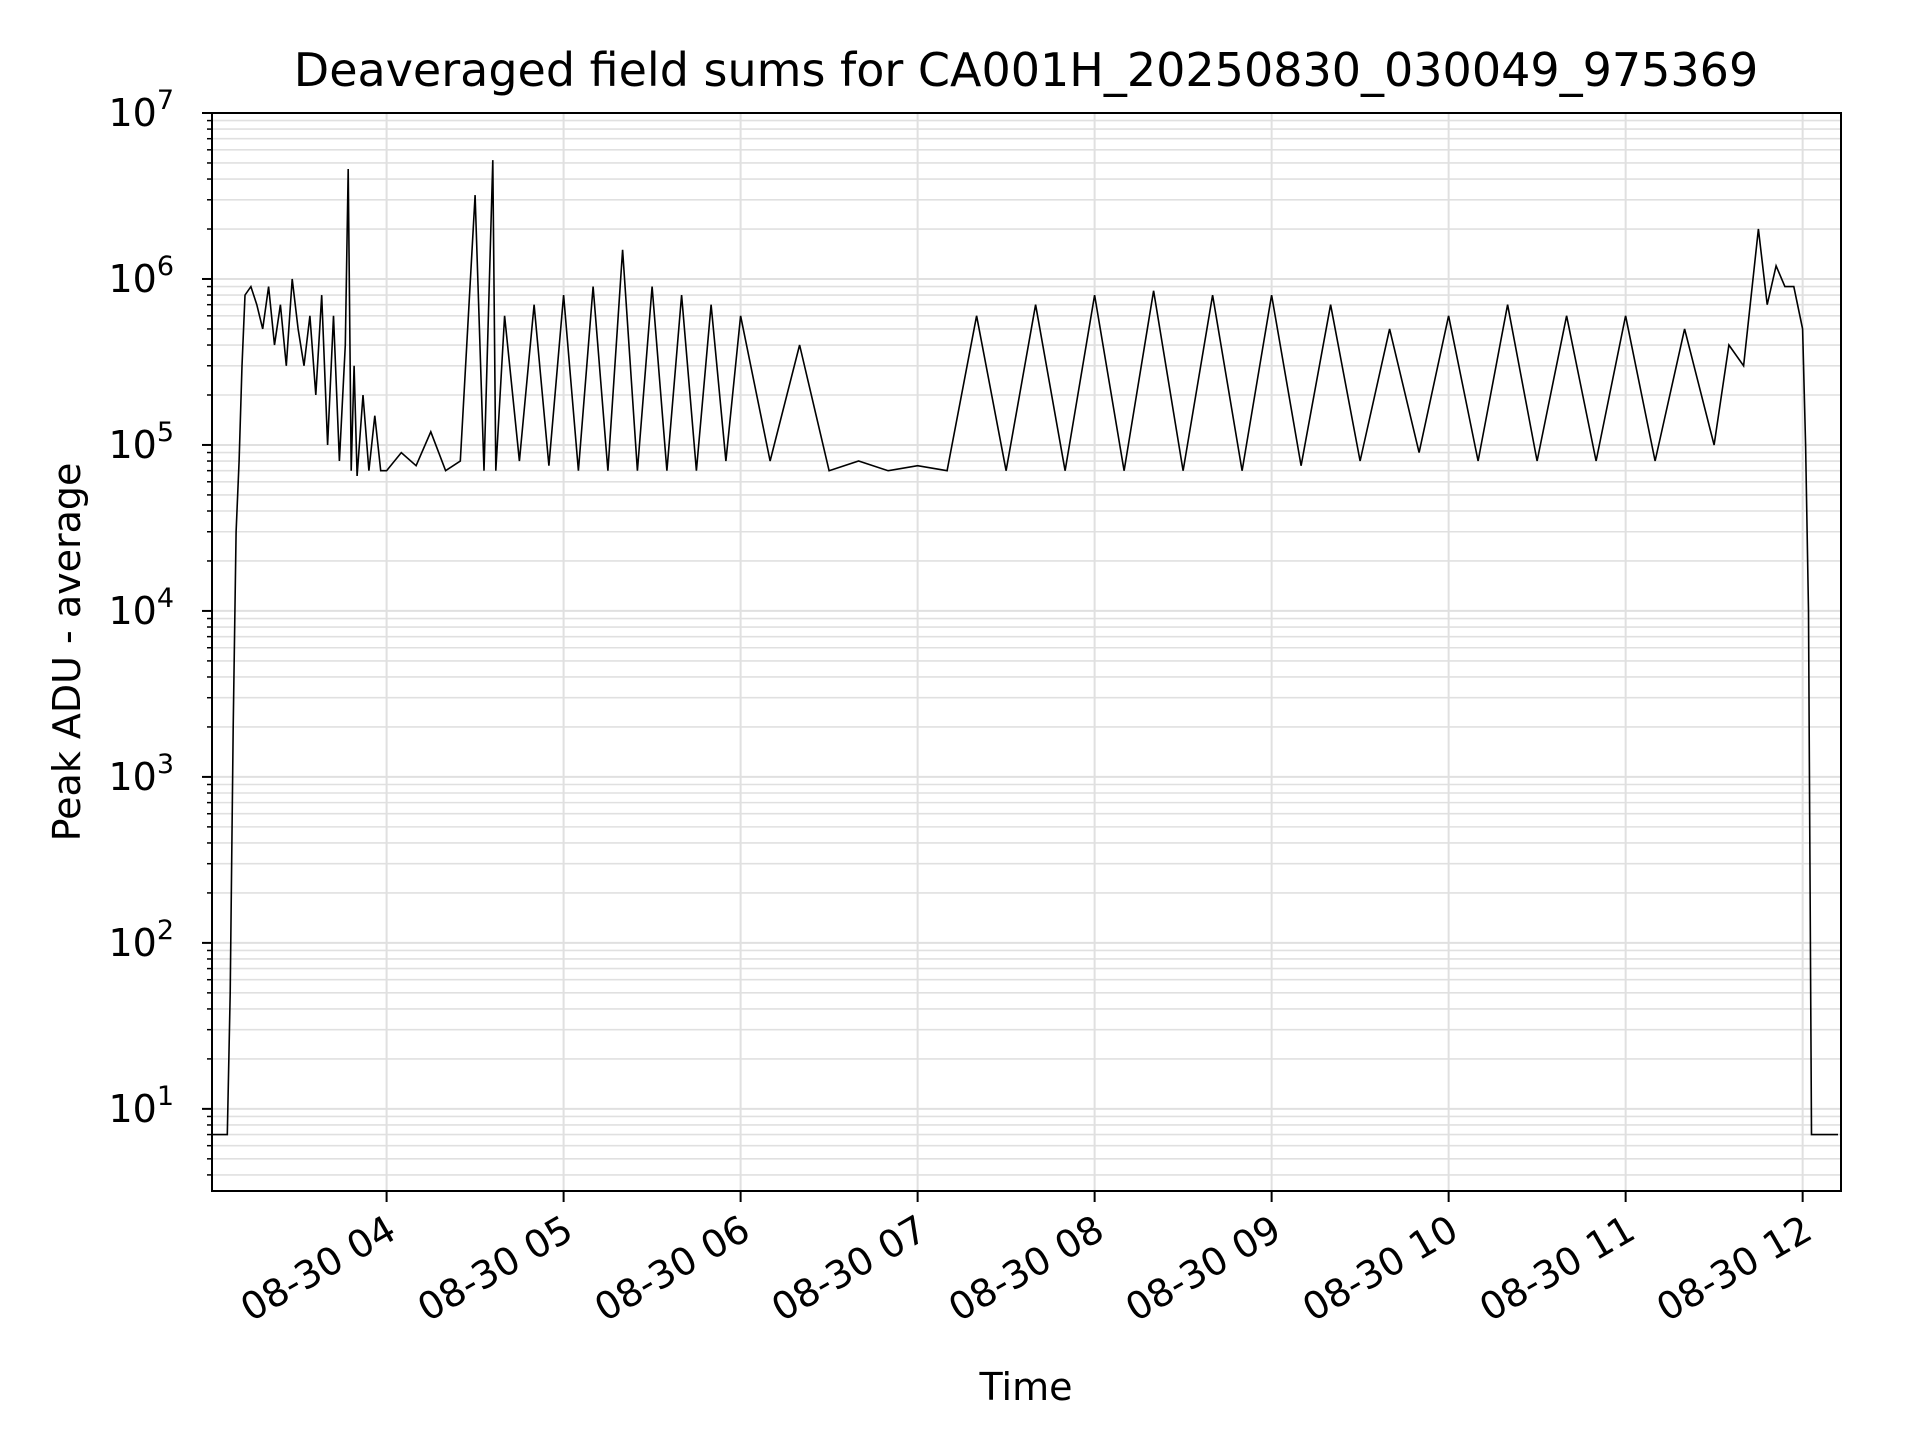 Image resolution: width=1920 pixels, height=1445 pixels. I want to click on y-tick-label: 105, so click(141, 442).